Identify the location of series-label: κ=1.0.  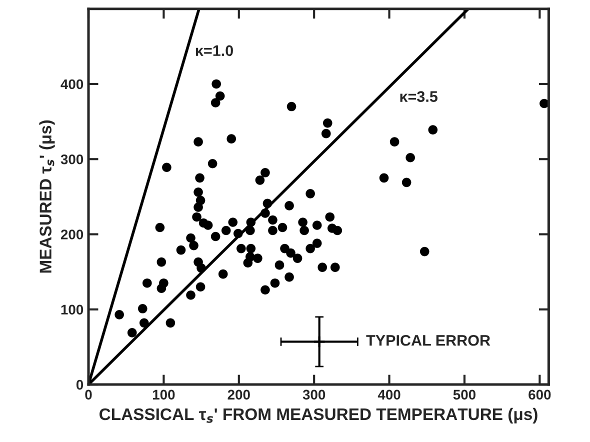
(214, 50).